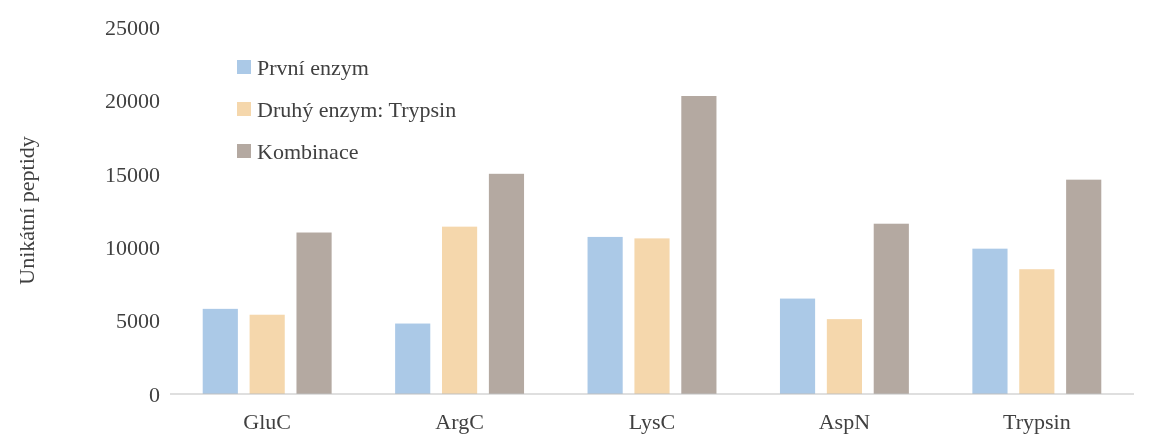 This screenshot has height=437, width=1149. Describe the element at coordinates (1036, 421) in the screenshot. I see `x-tick-label: Trypsin` at that location.